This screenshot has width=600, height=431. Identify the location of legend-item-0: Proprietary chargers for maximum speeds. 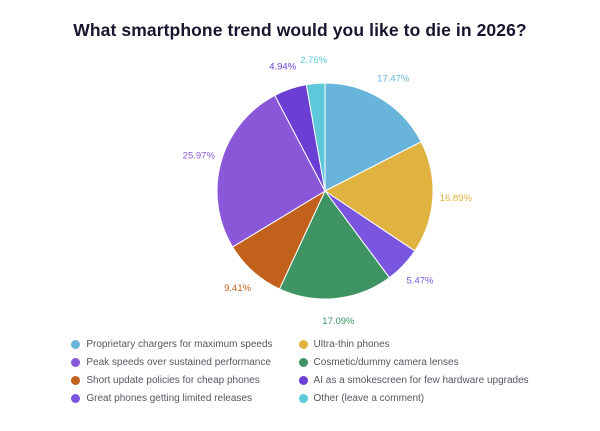
(172, 344).